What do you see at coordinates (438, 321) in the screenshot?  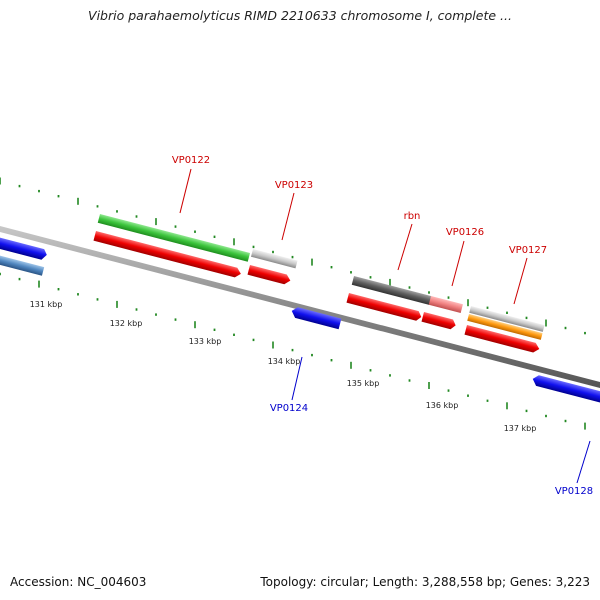 I see `feature-vp0126-cds` at bounding box center [438, 321].